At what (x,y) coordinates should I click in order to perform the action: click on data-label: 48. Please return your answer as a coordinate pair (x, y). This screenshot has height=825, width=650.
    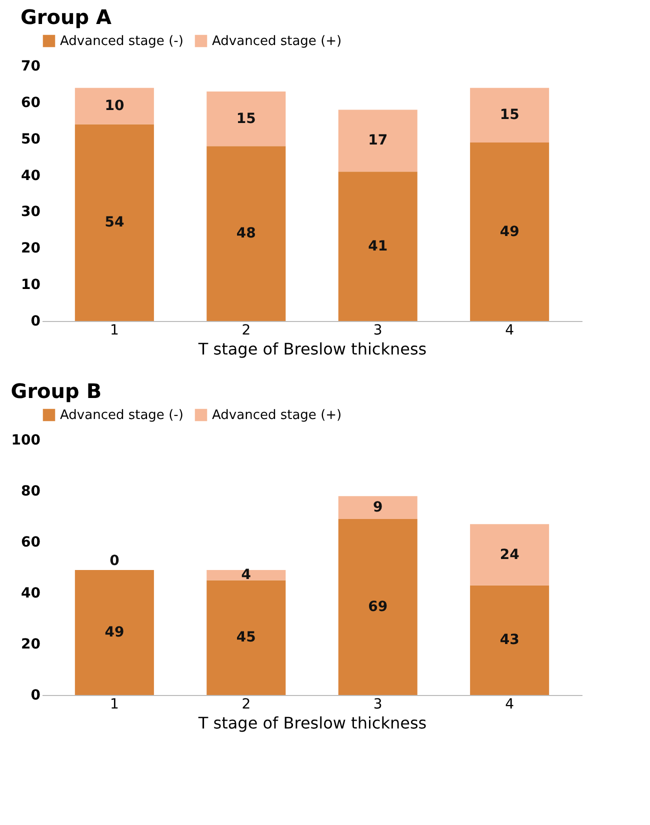
    Looking at the image, I should click on (246, 234).